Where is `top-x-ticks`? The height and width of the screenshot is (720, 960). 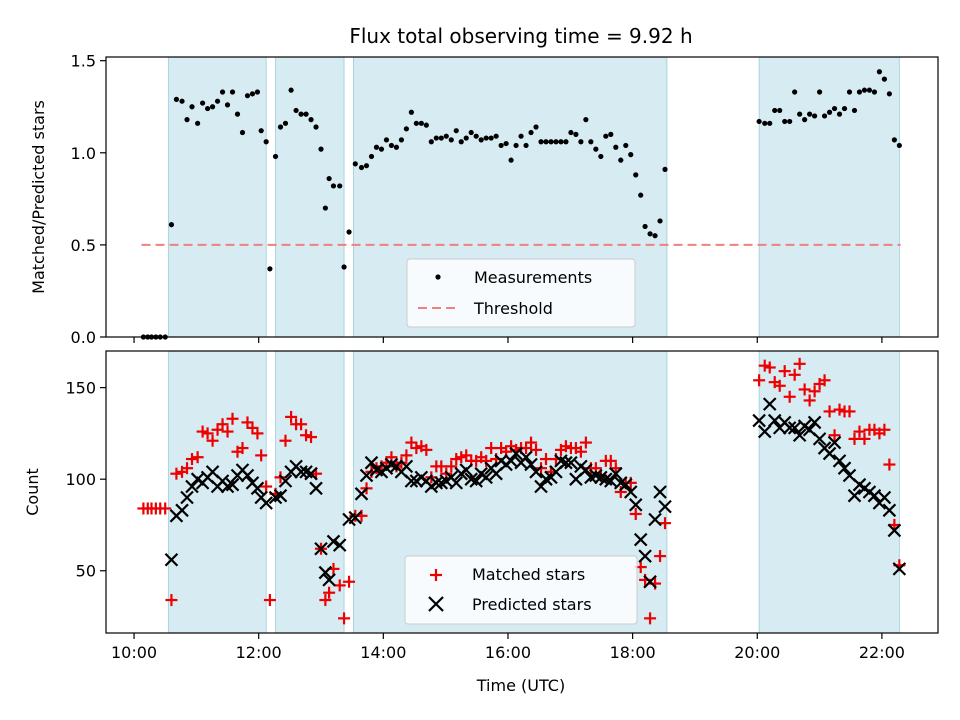
top-x-ticks is located at coordinates (508, 340).